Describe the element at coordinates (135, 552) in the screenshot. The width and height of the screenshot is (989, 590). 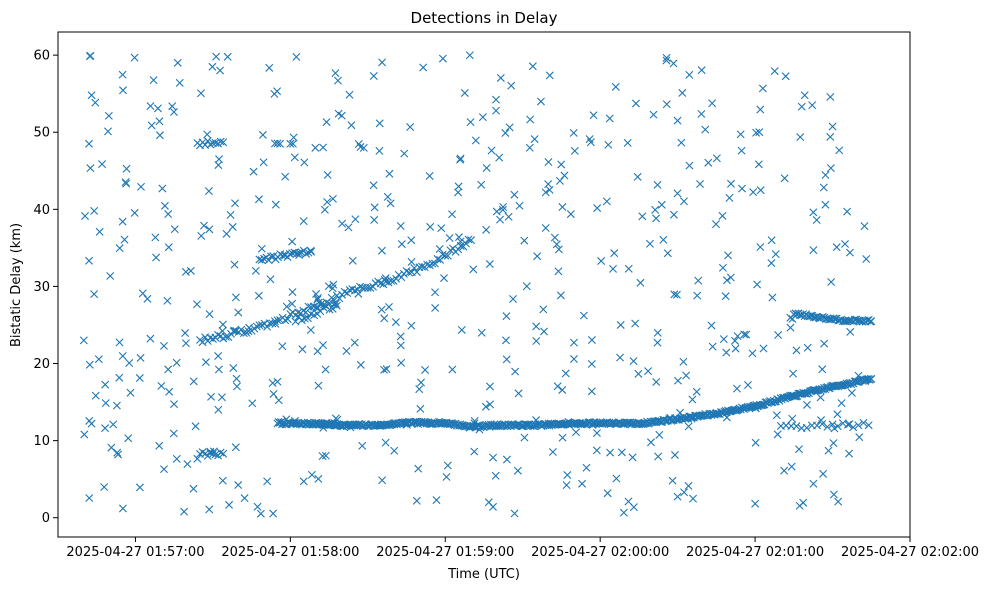
I see `x-tick-label: 2025-04-27 01:57:00` at that location.